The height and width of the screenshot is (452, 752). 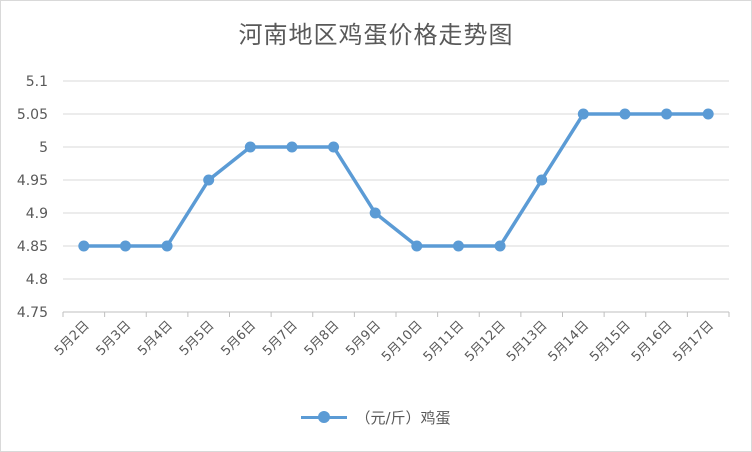 What do you see at coordinates (527, 341) in the screenshot?
I see `x-tick-label: 5月13日` at bounding box center [527, 341].